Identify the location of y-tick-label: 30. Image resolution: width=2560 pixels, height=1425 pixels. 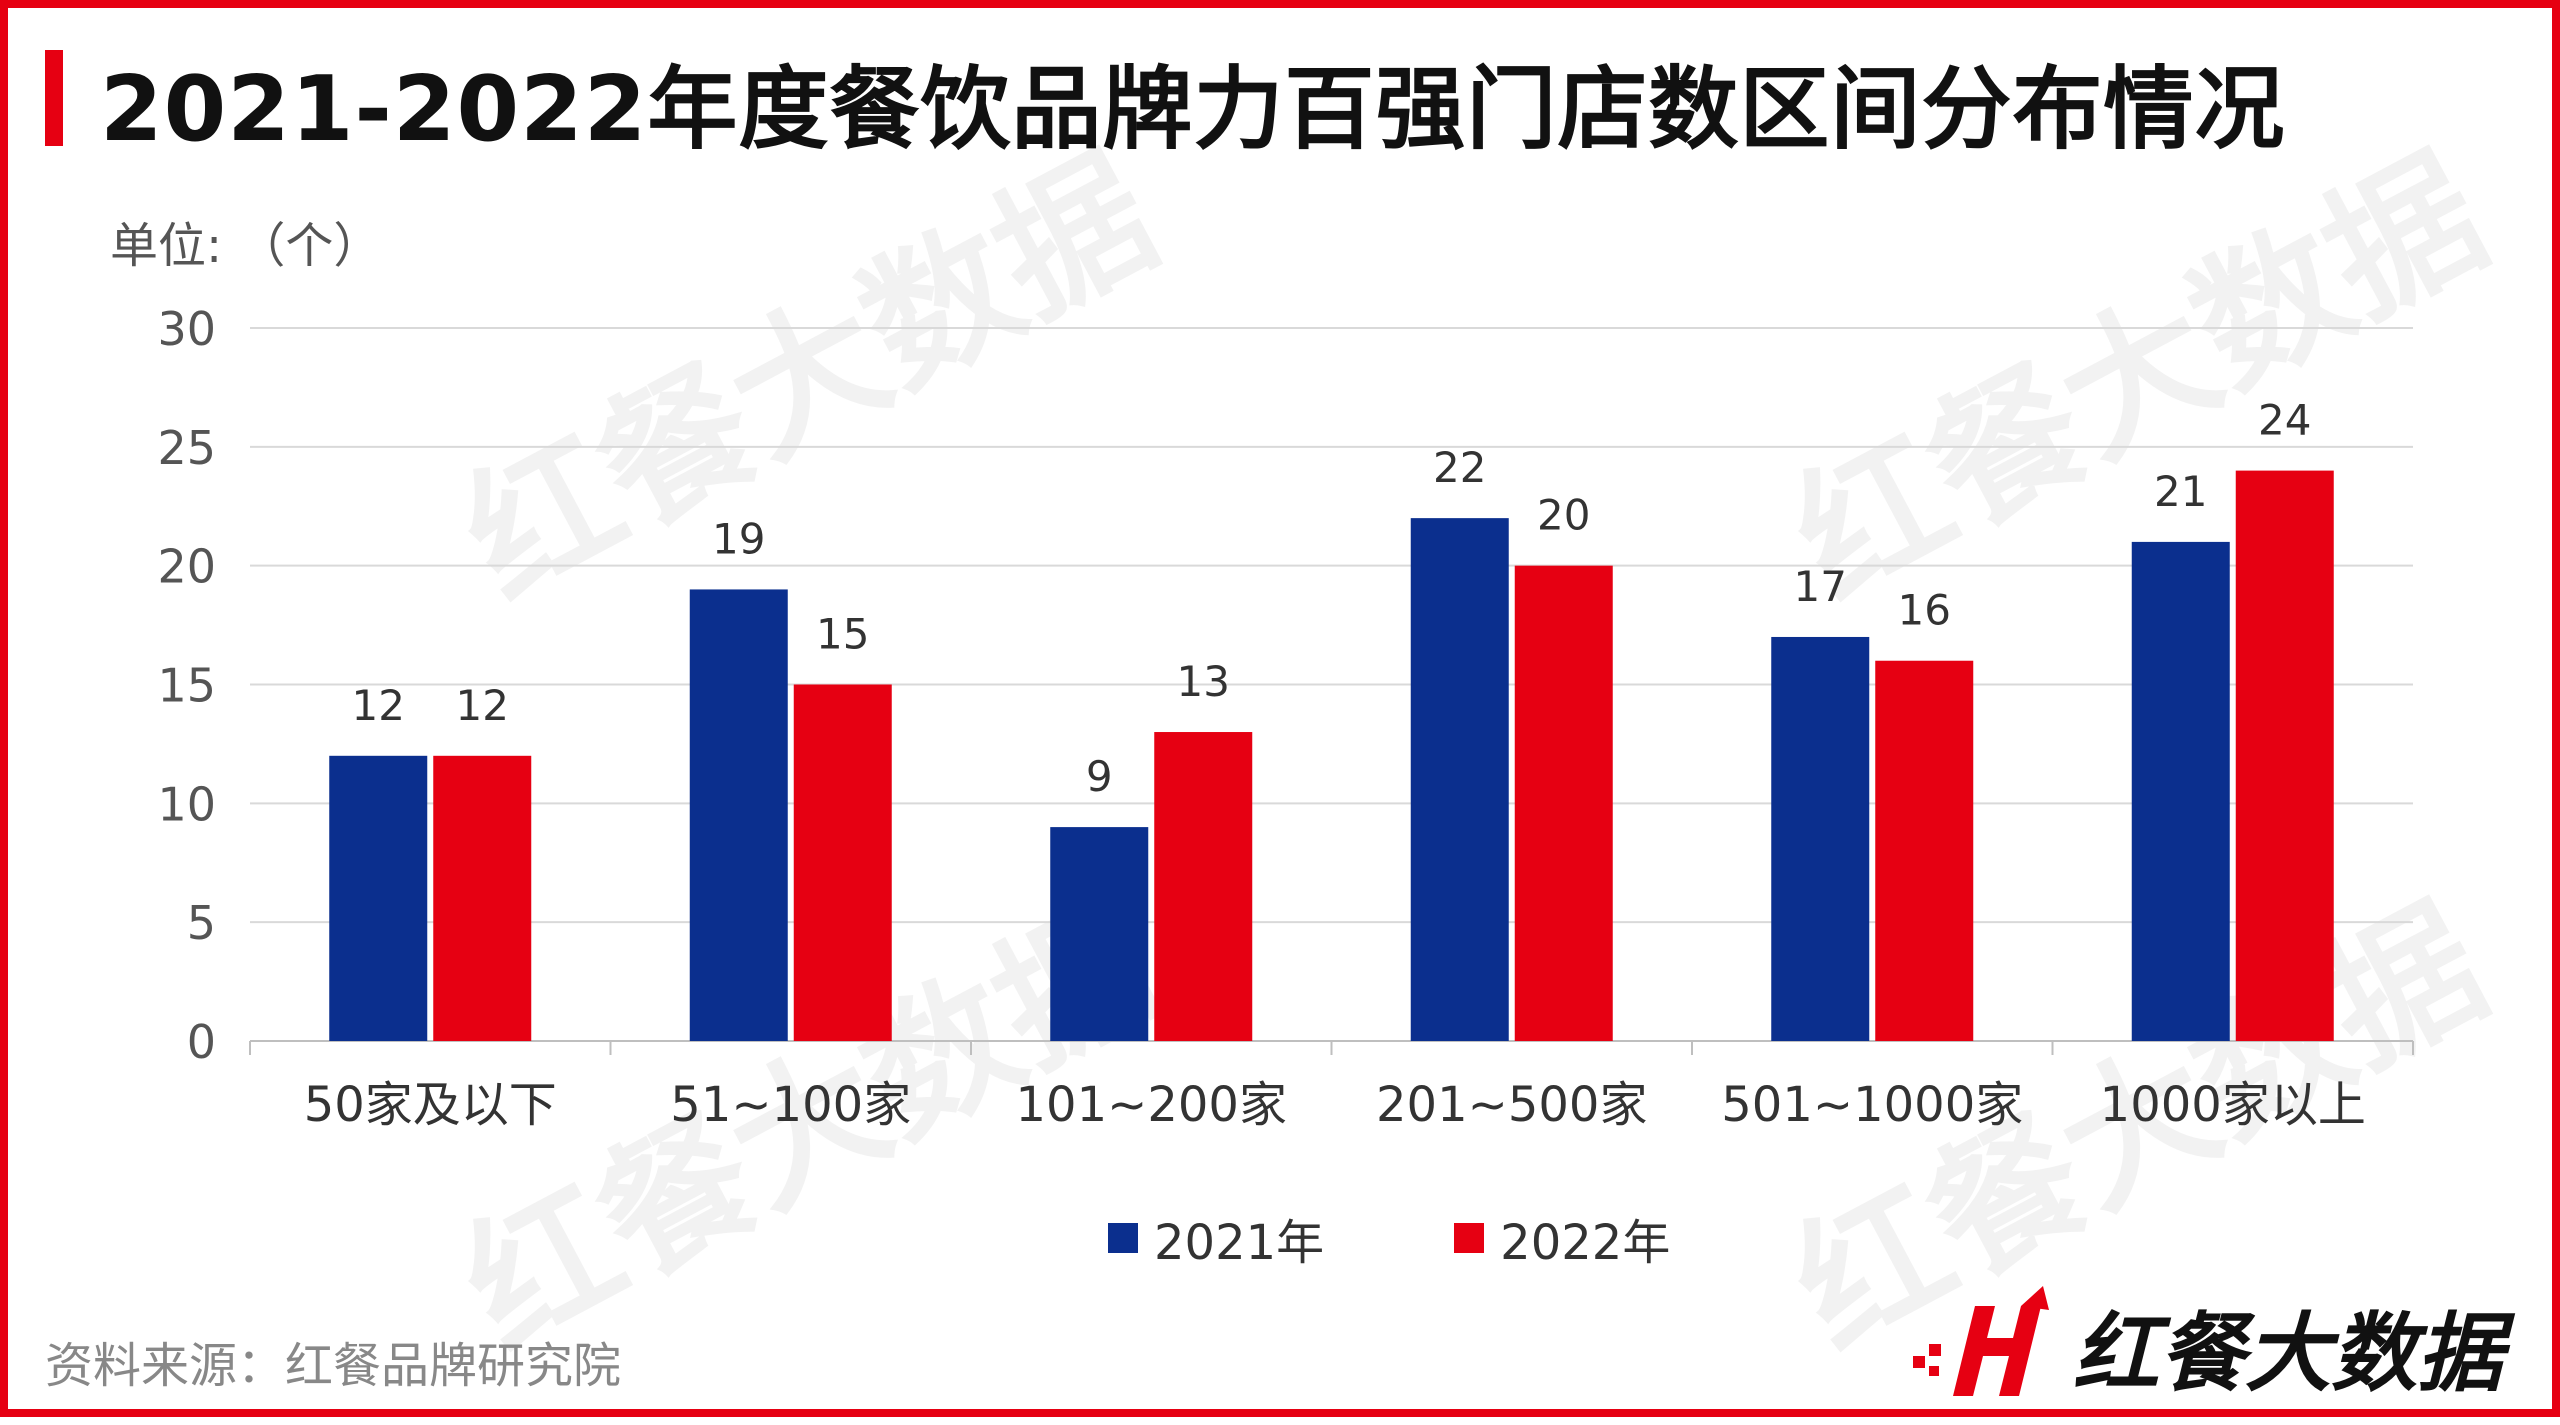
(186, 329).